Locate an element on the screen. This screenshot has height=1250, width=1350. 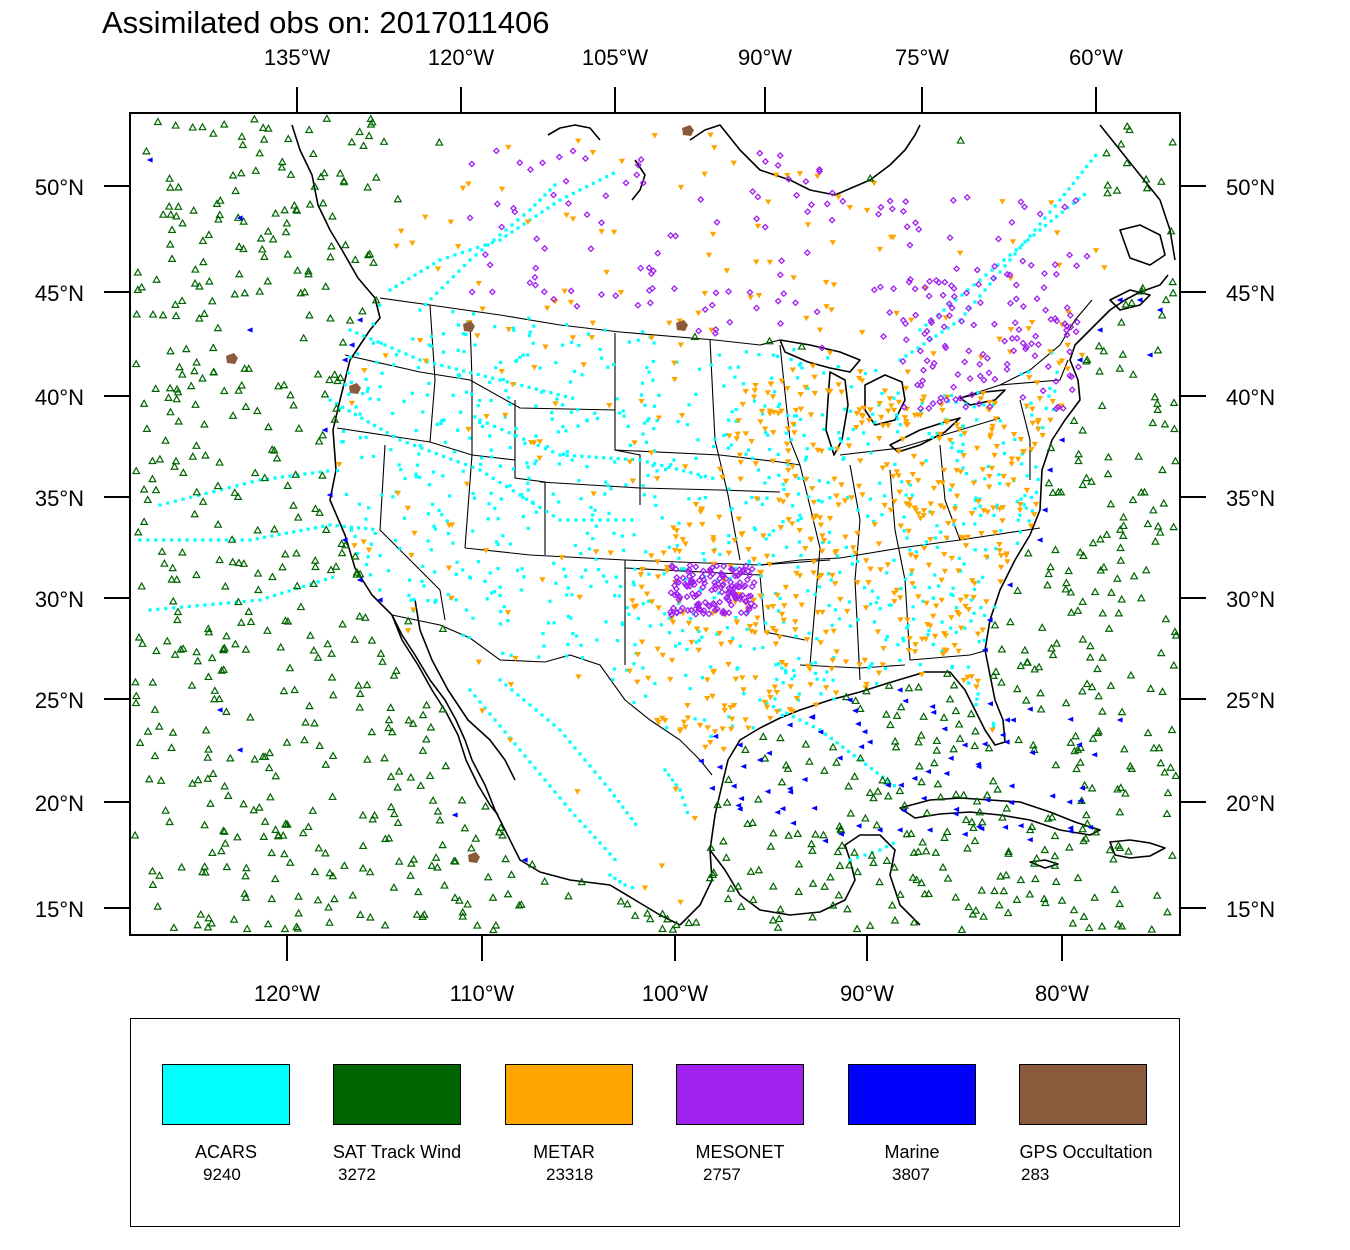
marine-ob is located at coordinates (987, 800).